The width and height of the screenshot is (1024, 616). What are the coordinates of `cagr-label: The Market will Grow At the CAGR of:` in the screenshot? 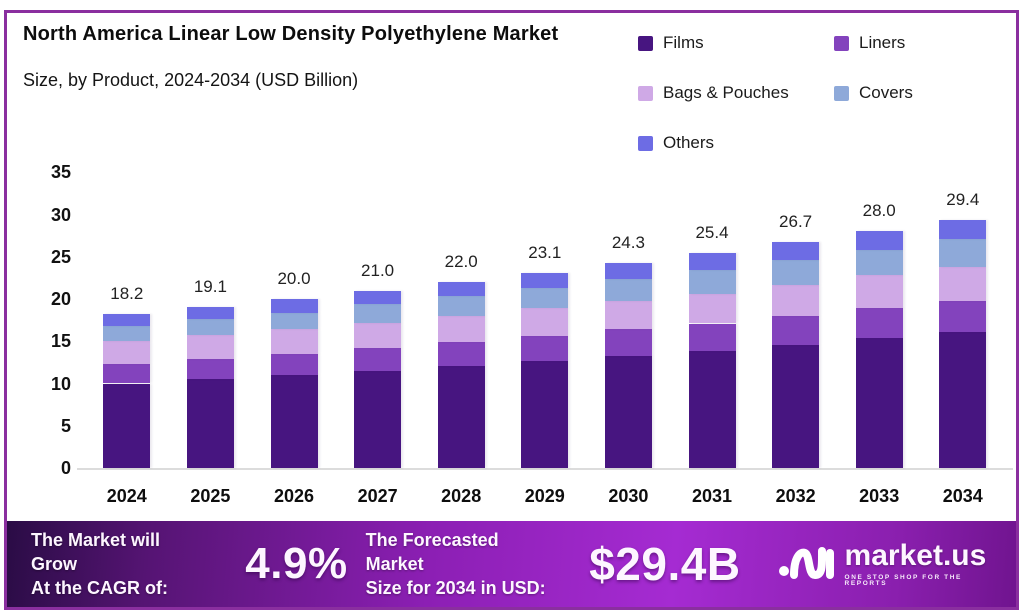 It's located at (117, 564).